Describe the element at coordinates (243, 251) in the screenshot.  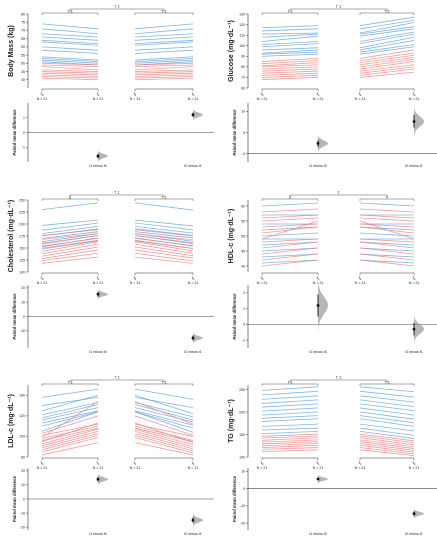
I see `y-tick-label: 45` at that location.